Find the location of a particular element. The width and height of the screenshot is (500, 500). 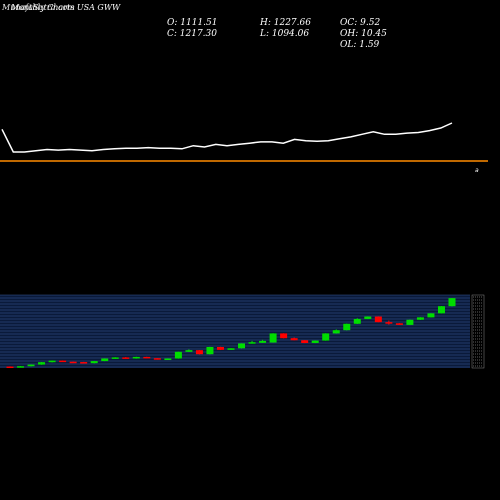

oh-value: OH: 10.45 is located at coordinates (363, 34).